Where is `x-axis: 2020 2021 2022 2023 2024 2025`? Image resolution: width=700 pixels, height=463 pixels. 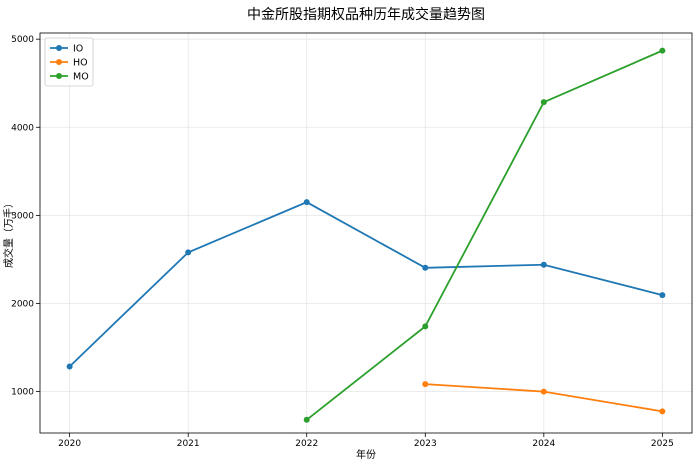 x-axis: 2020 2021 2022 2023 2024 2025 is located at coordinates (366, 441).